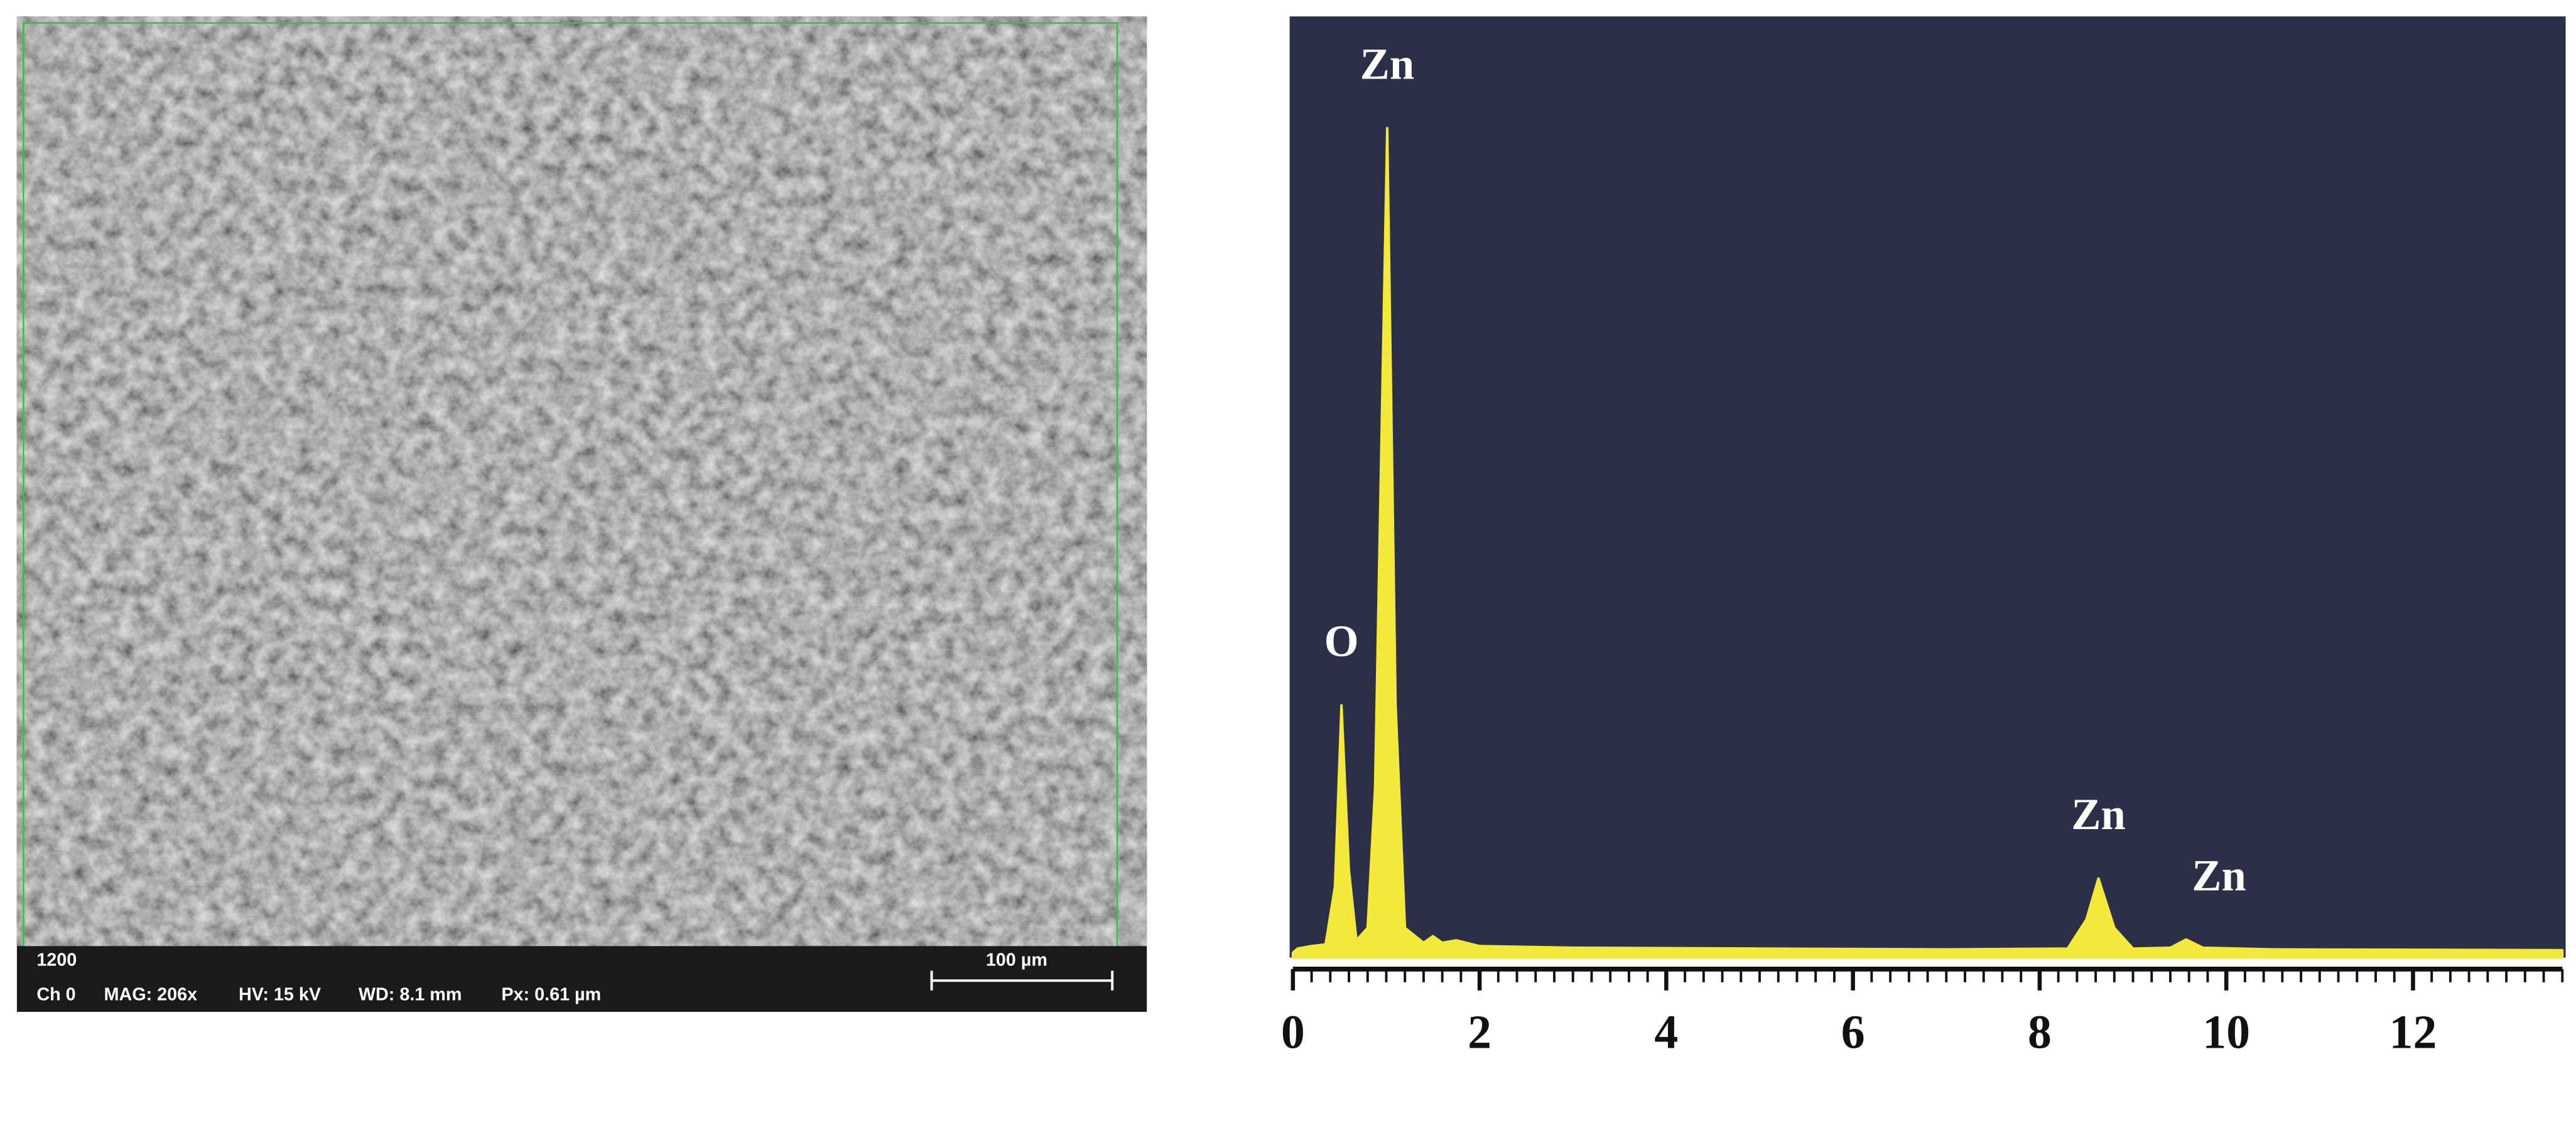  What do you see at coordinates (1853, 1032) in the screenshot?
I see `x-tick-label: 6` at bounding box center [1853, 1032].